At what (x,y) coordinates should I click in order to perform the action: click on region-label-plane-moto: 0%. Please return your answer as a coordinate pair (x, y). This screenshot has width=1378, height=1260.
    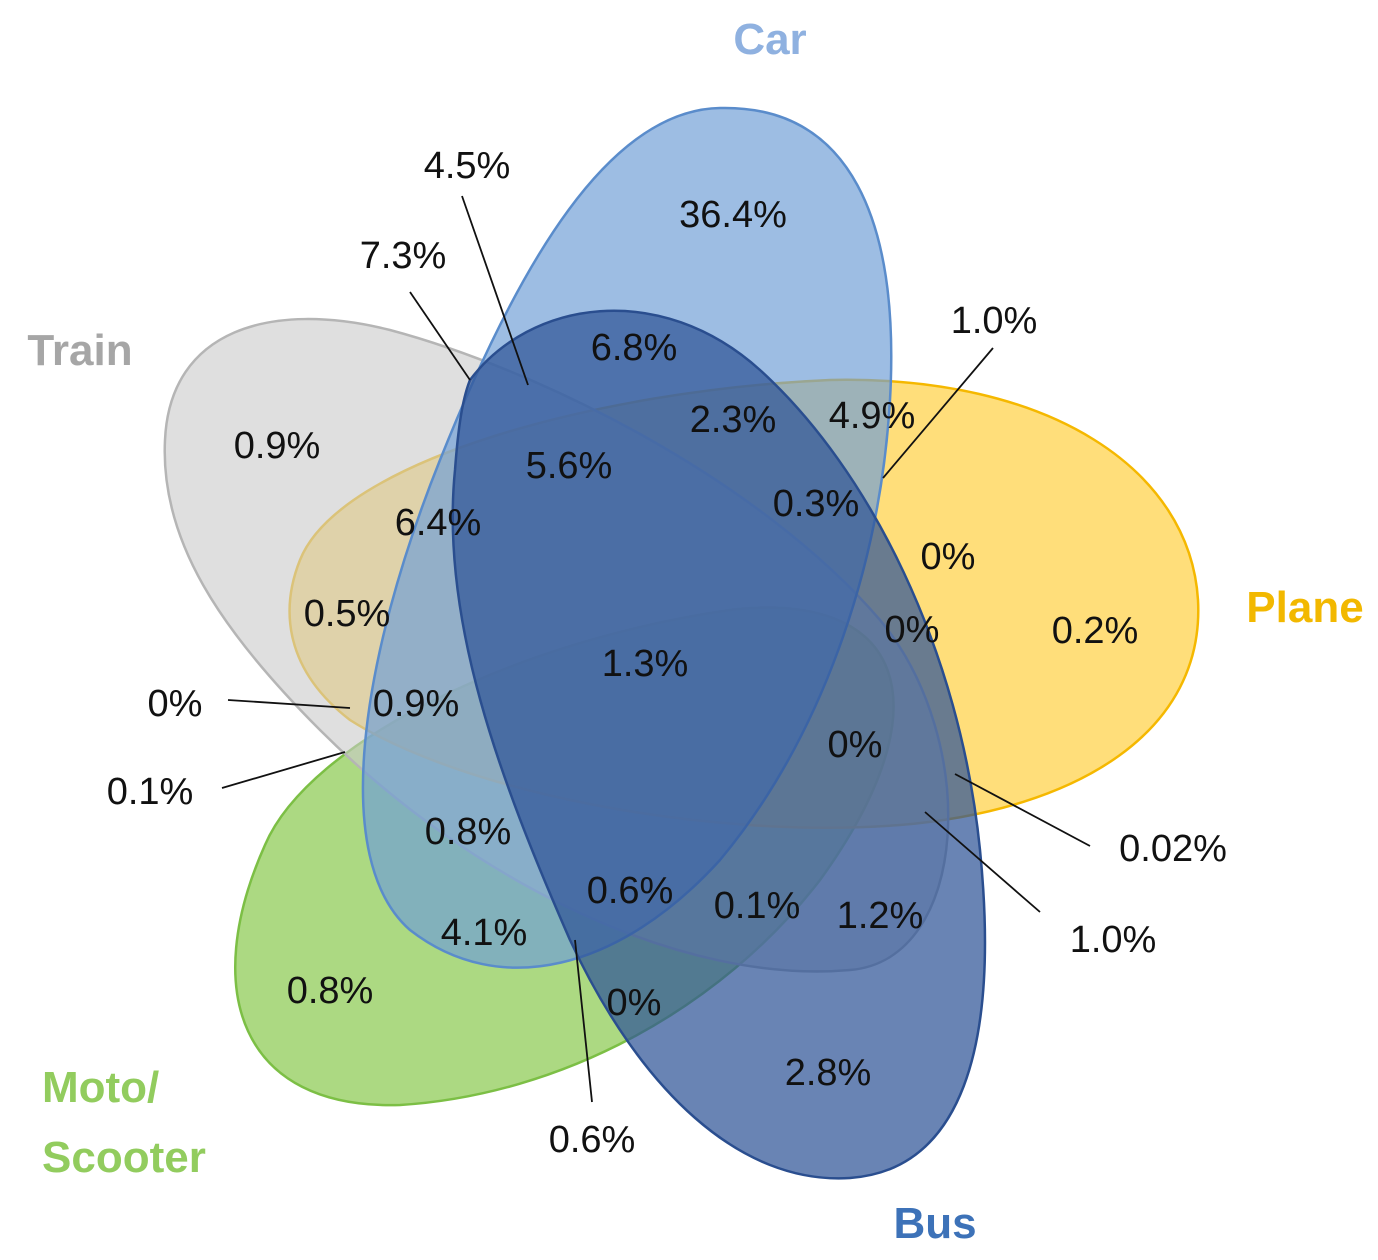
    Looking at the image, I should click on (948, 557).